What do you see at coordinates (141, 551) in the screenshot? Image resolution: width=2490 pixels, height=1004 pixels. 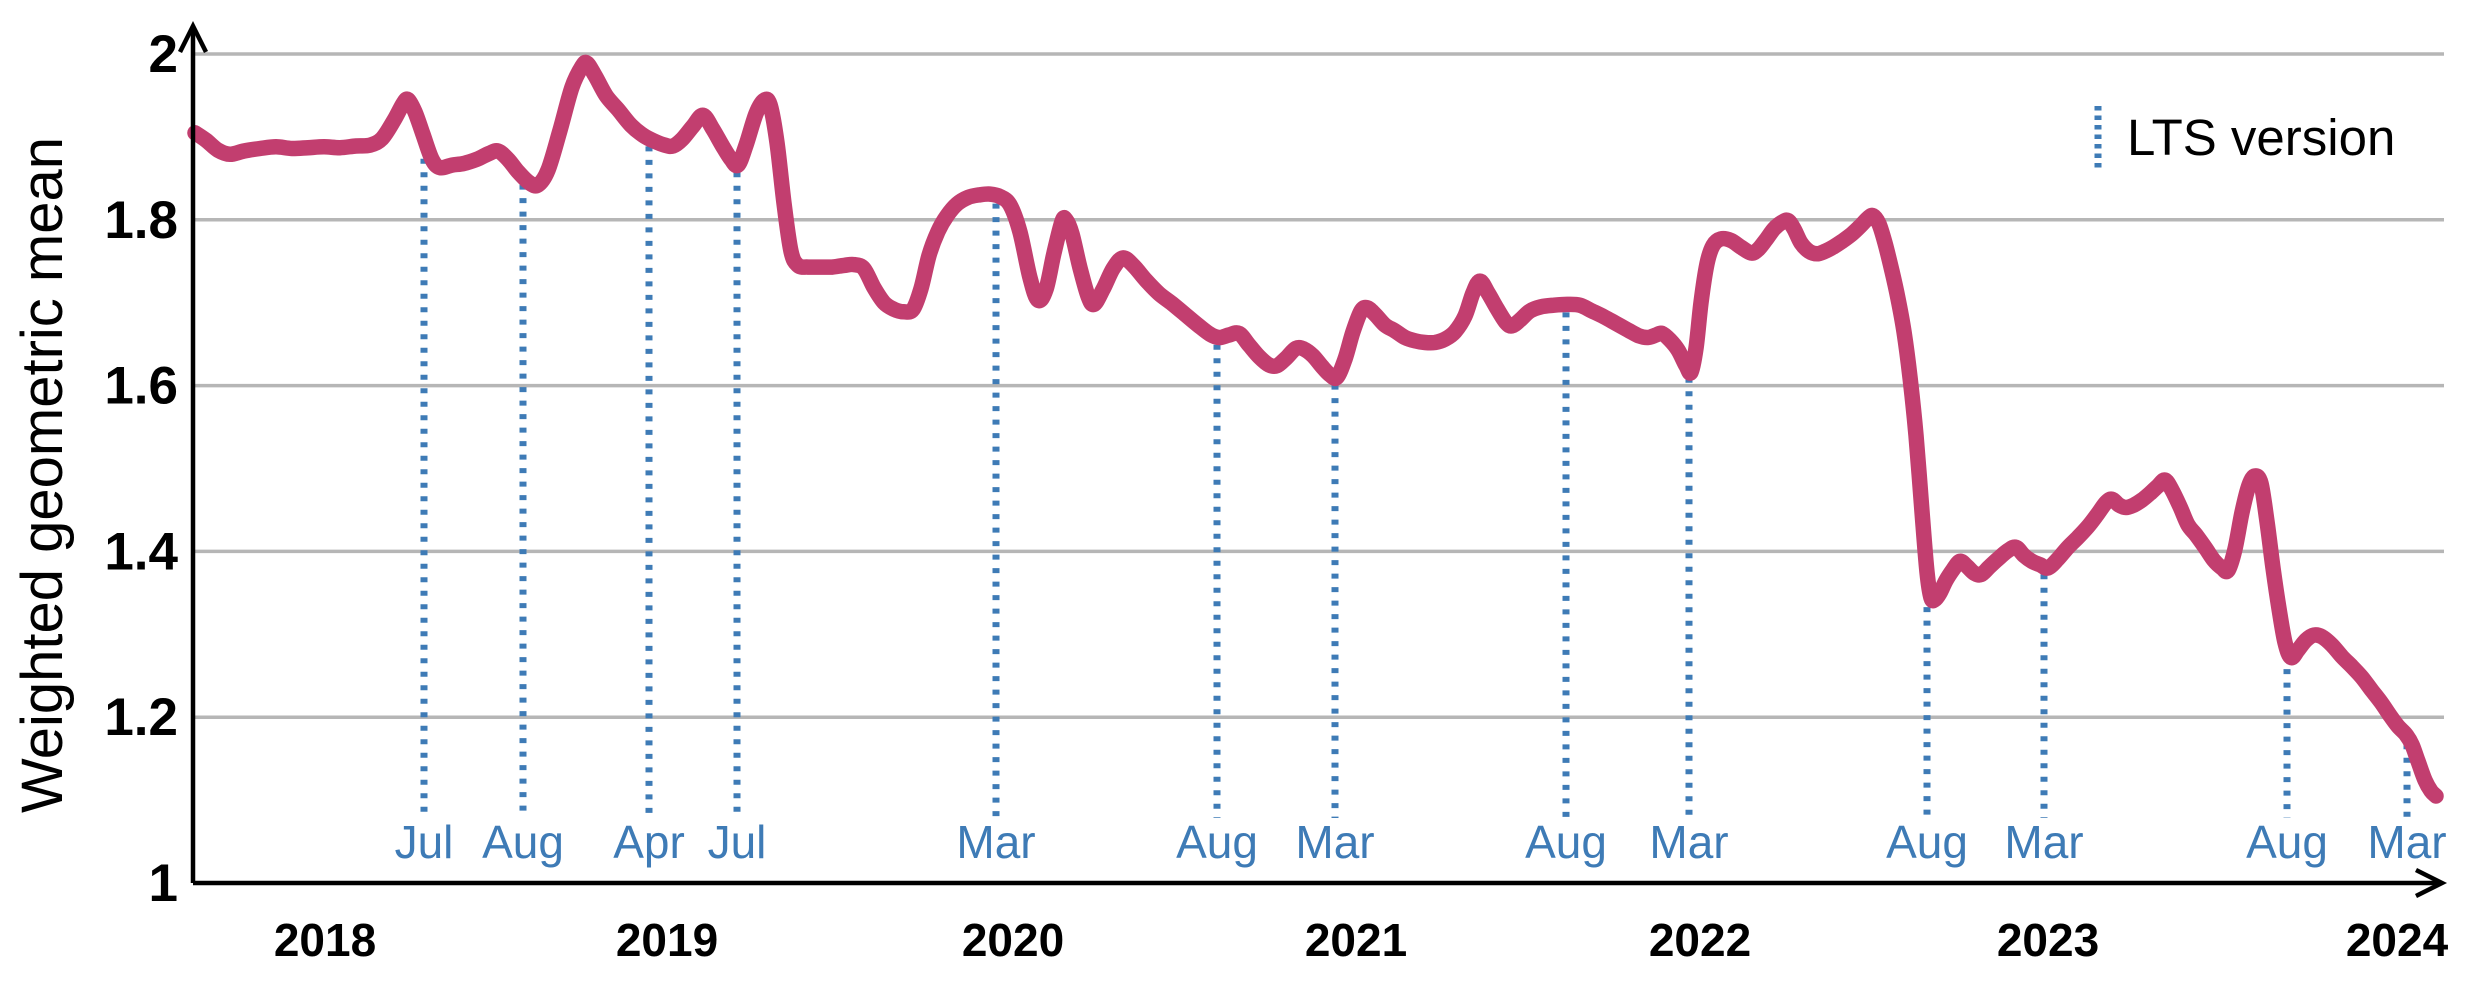 I see `y-tick-label: 1.4` at bounding box center [141, 551].